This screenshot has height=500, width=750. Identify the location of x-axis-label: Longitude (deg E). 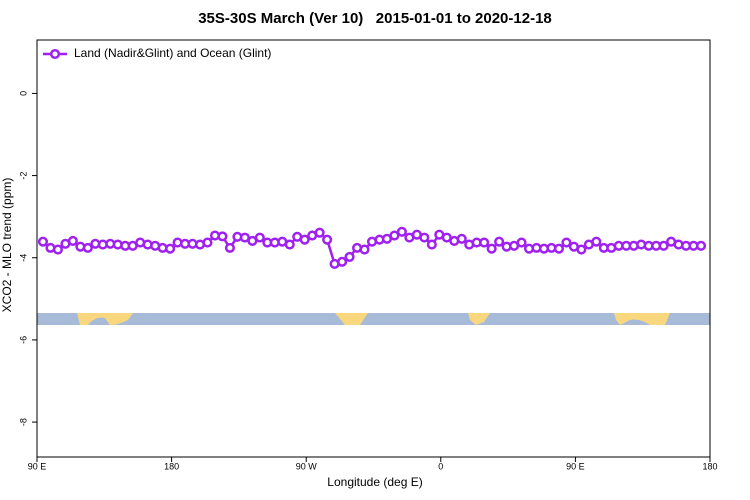
(374, 482).